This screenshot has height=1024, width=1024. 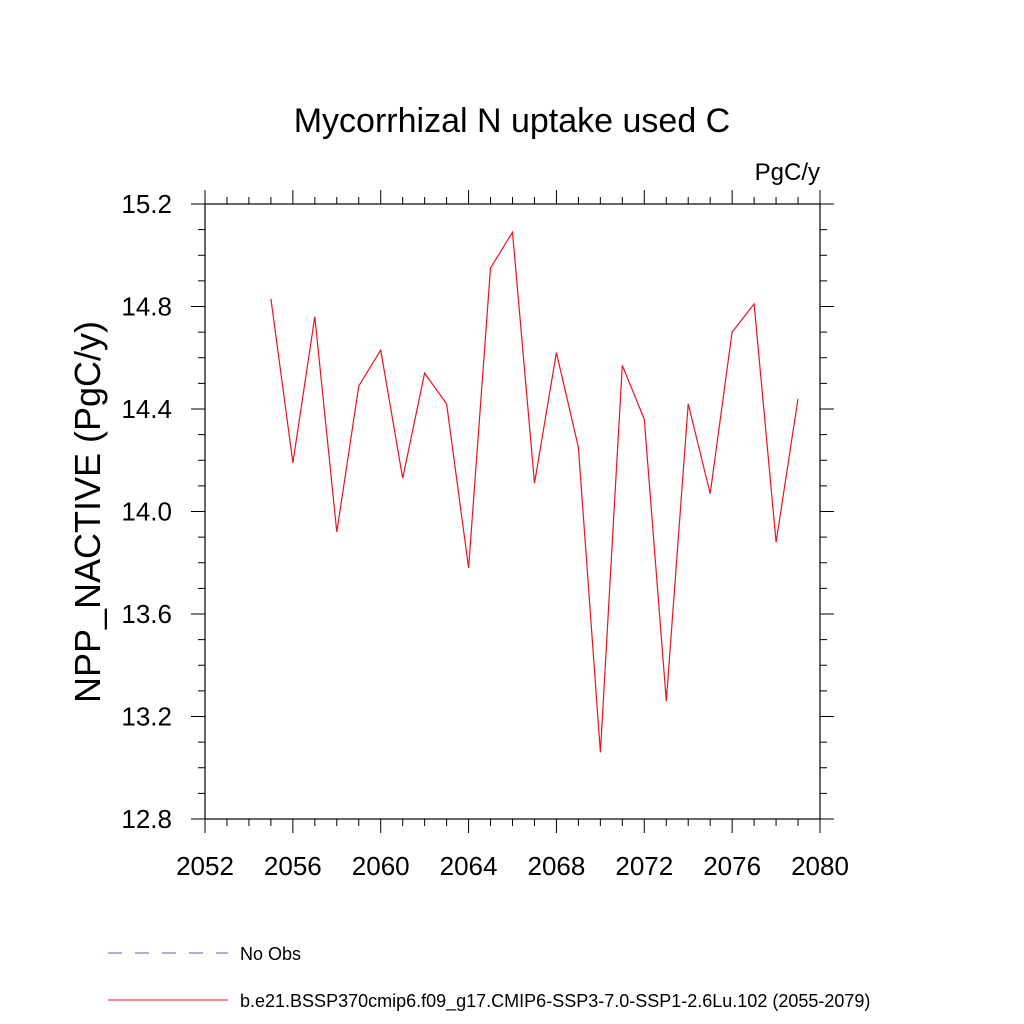 I want to click on y-tick-label: 13.6, so click(x=146, y=614).